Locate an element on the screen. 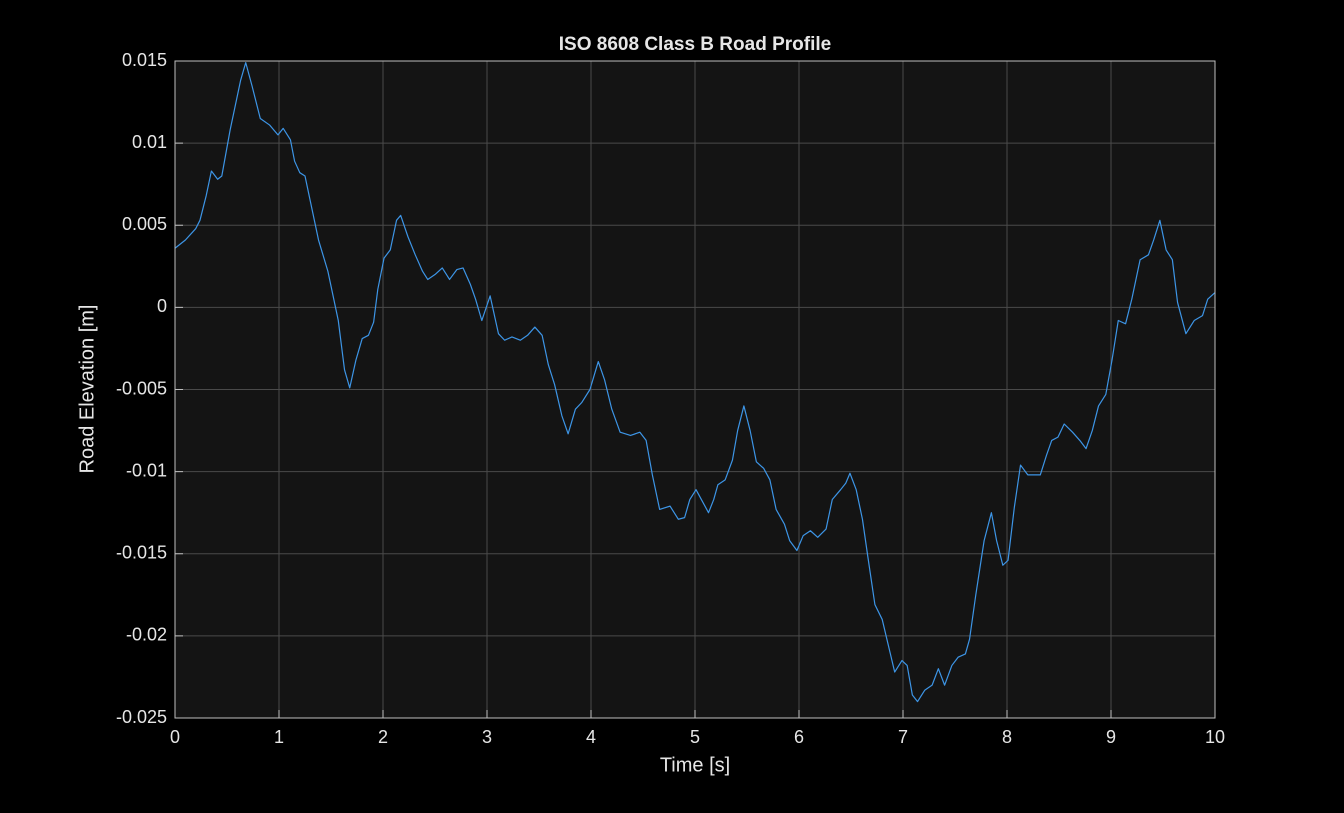 This screenshot has height=813, width=1344. chart-title: ISO 8608 Class B Road Profile is located at coordinates (695, 44).